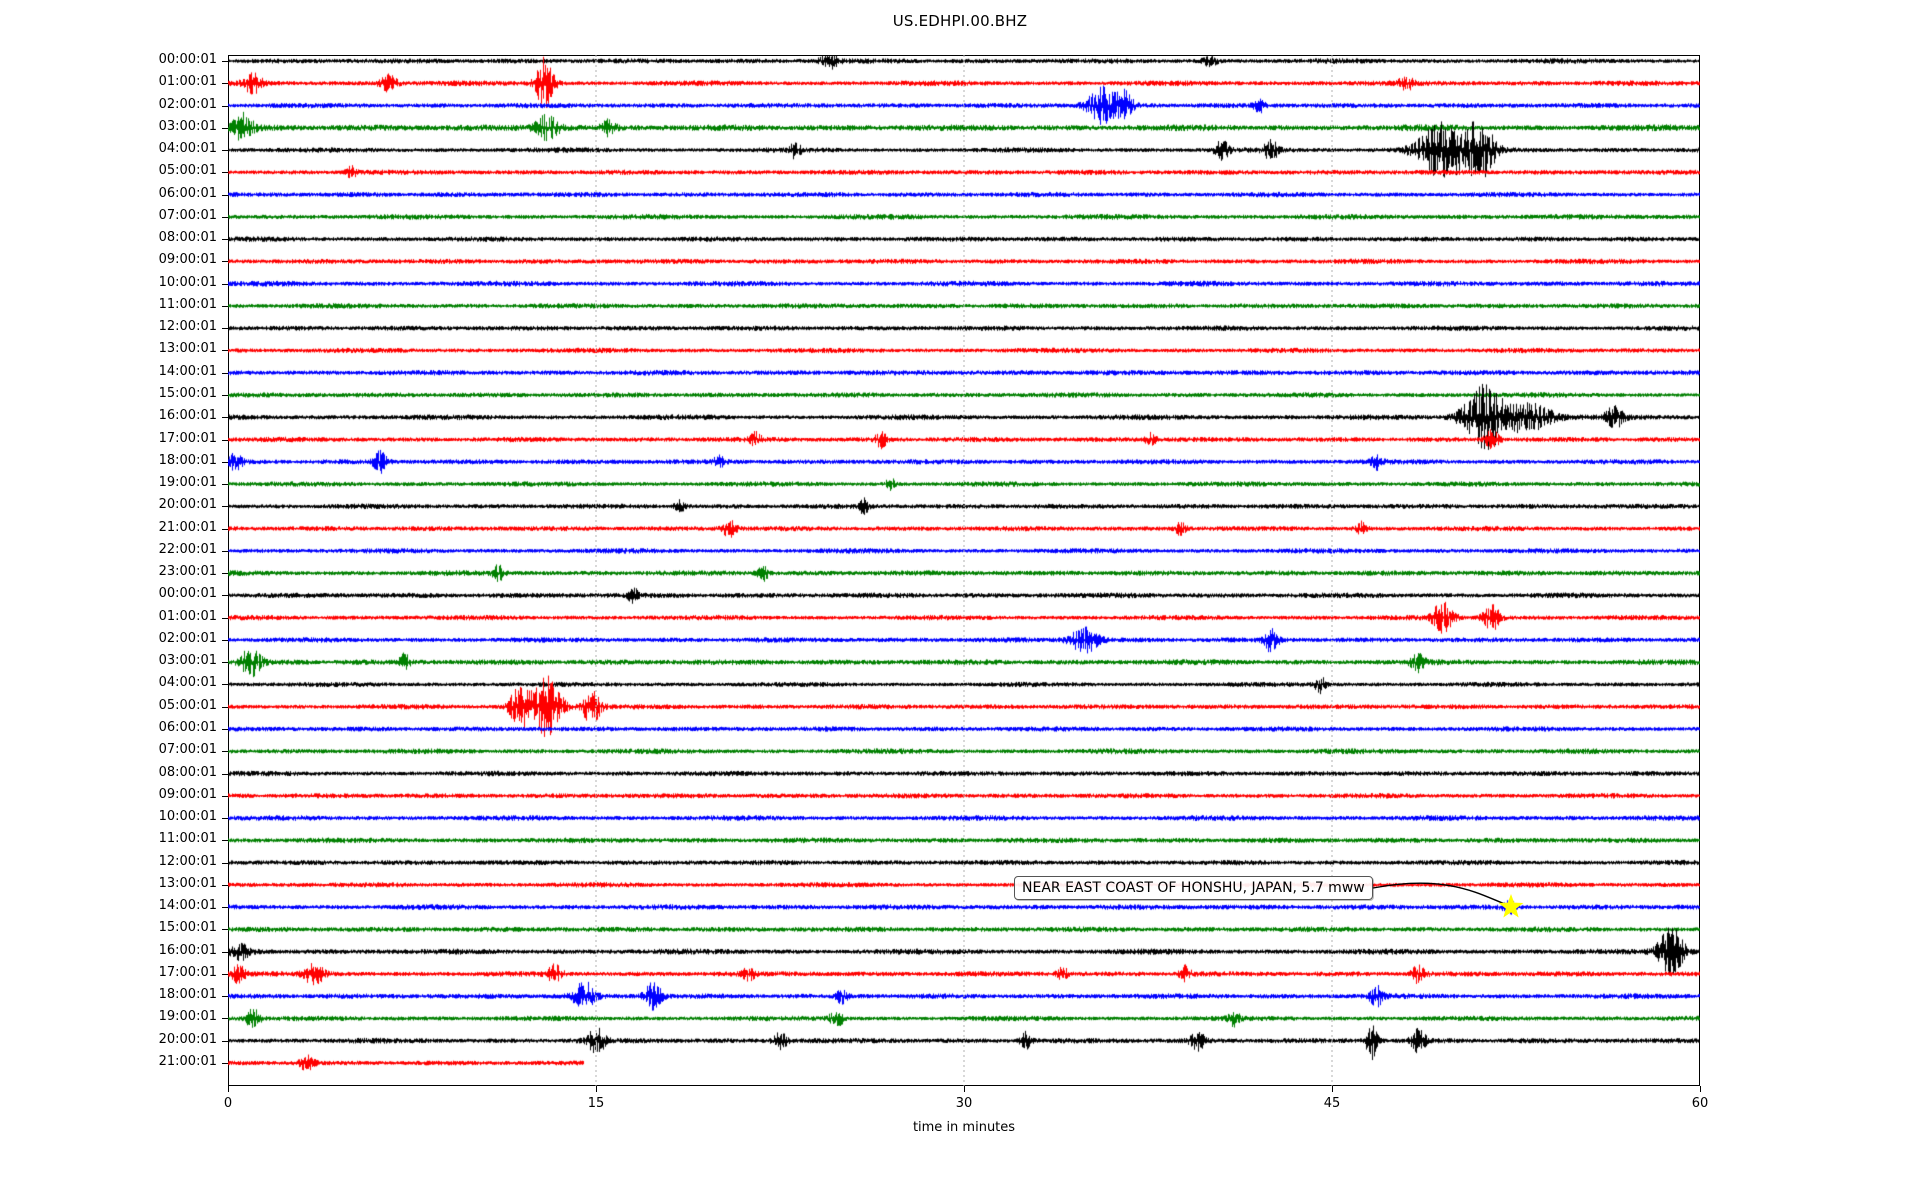  I want to click on x-tick-label: 45, so click(1332, 1103).